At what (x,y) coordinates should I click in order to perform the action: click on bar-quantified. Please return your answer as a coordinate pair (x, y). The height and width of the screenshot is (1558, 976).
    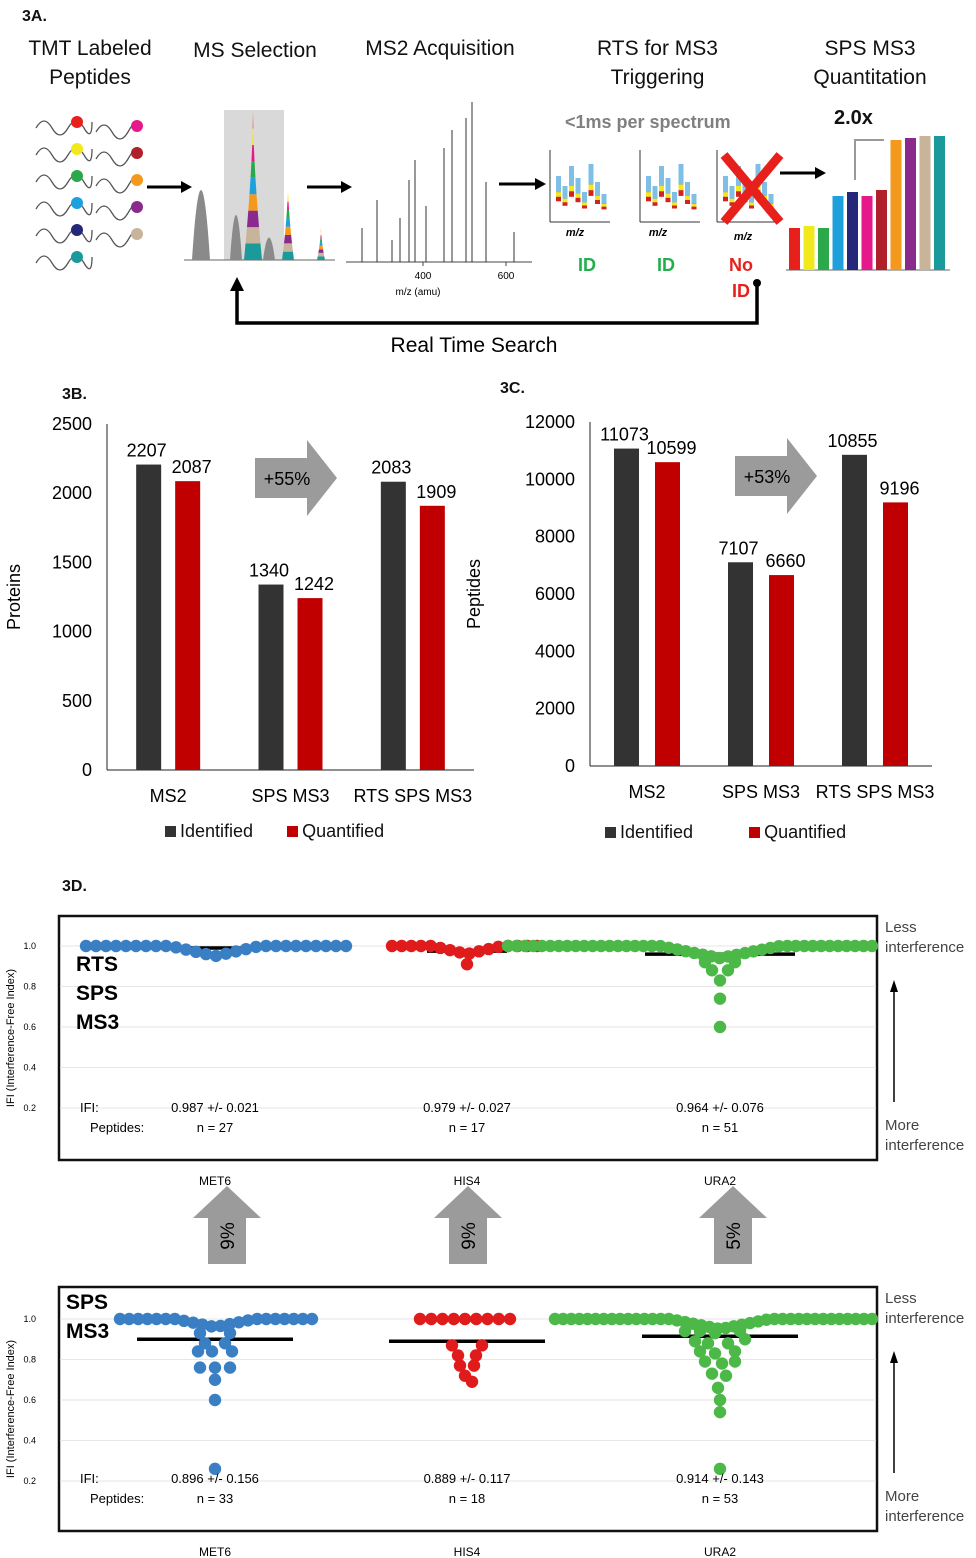
    Looking at the image, I should click on (188, 625).